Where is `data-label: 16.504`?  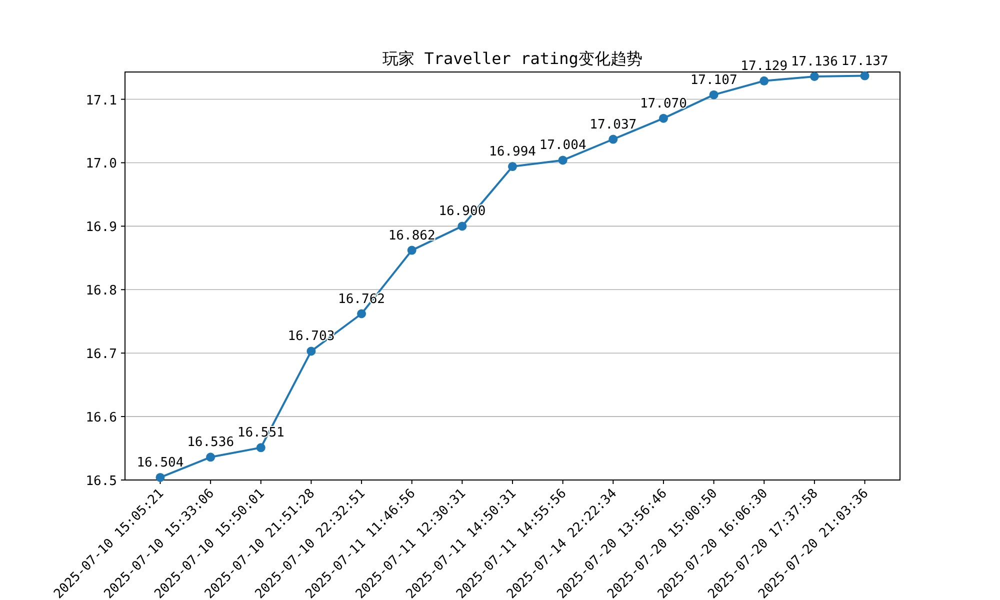
data-label: 16.504 is located at coordinates (160, 462).